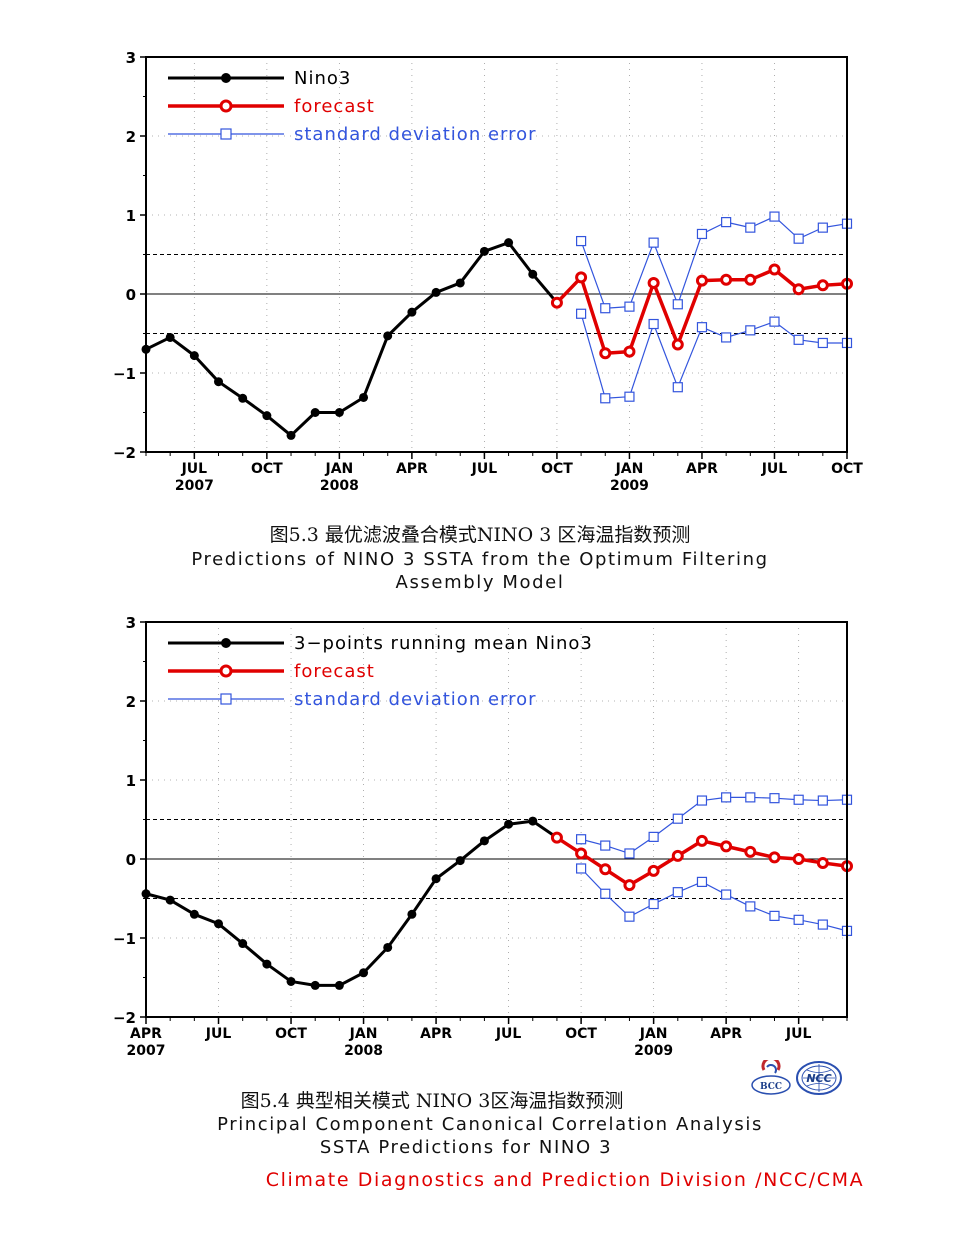  I want to click on svg-text: NCC, so click(818, 1078).